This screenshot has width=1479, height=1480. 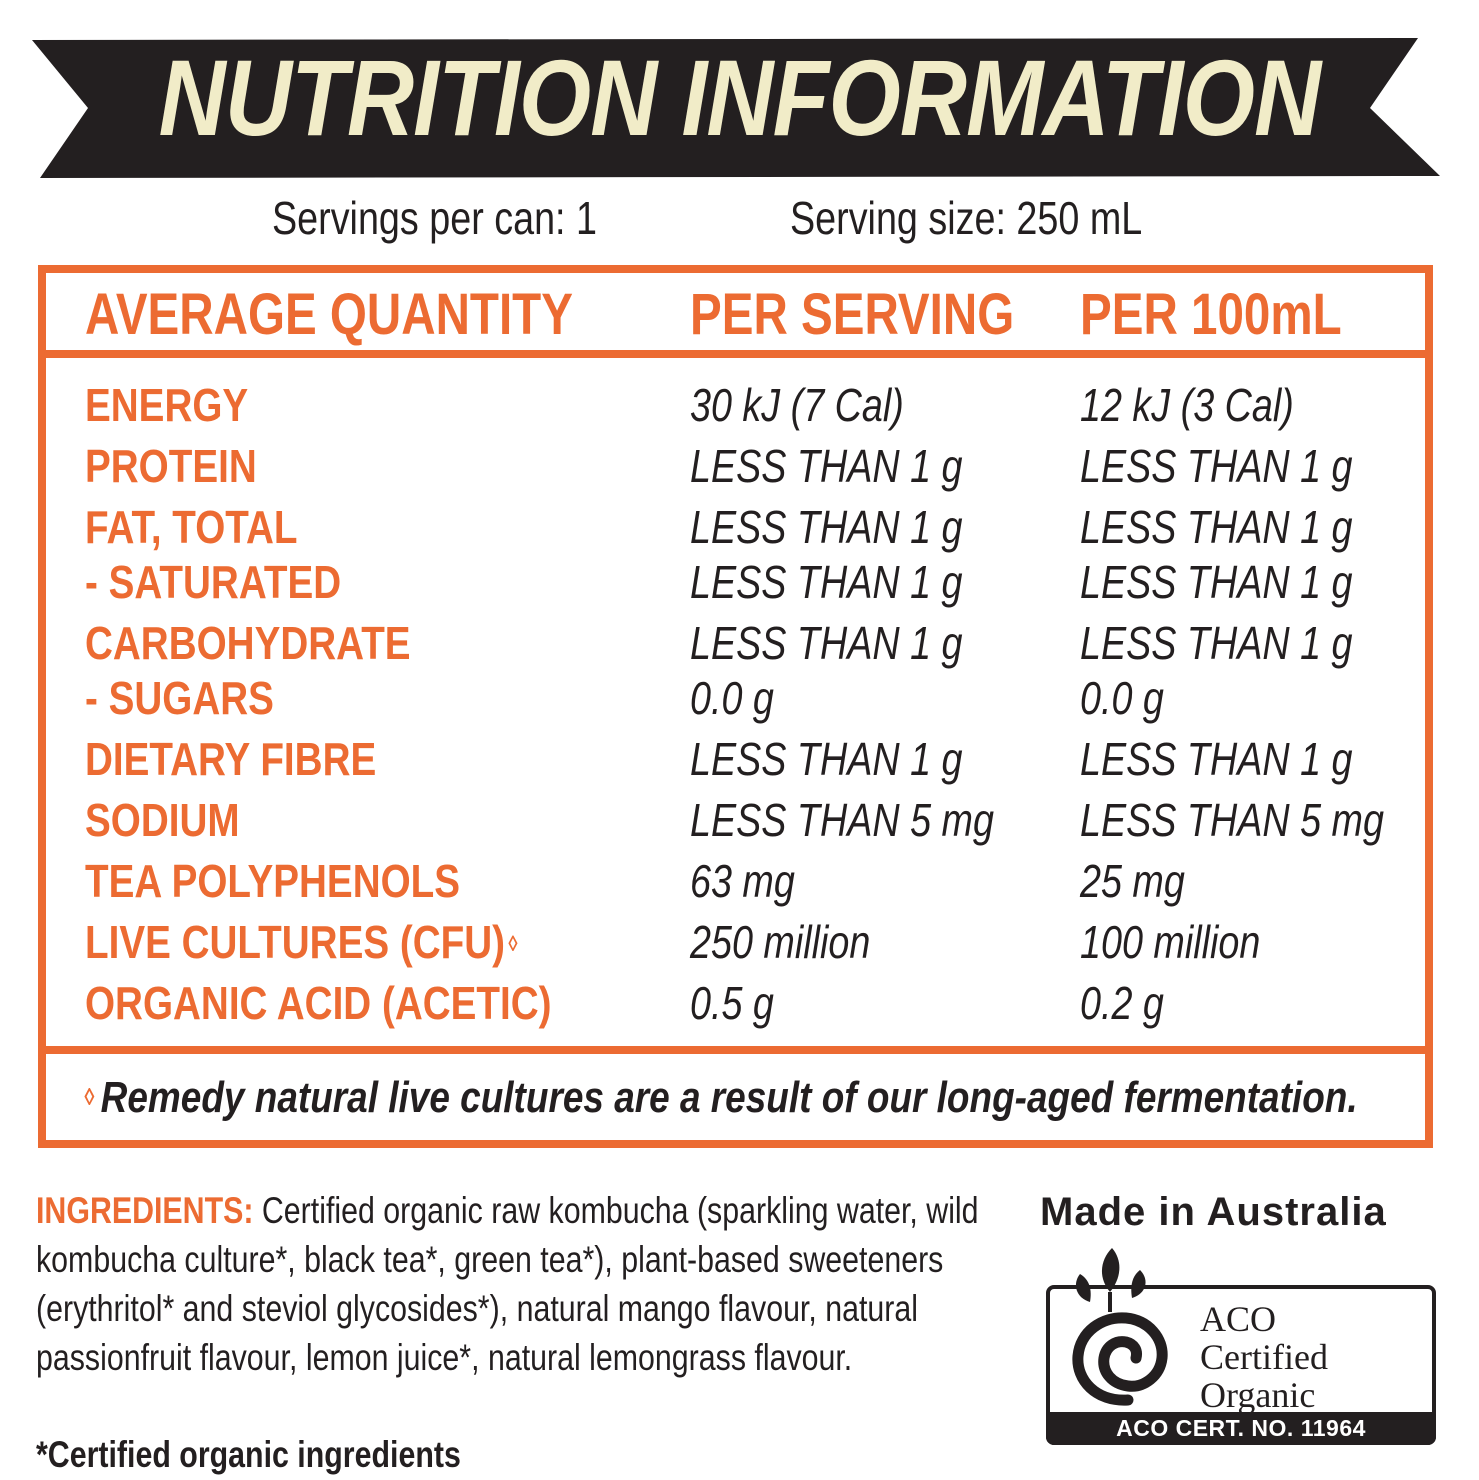 What do you see at coordinates (1238, 1319) in the screenshot?
I see `aco-line-1: ACO` at bounding box center [1238, 1319].